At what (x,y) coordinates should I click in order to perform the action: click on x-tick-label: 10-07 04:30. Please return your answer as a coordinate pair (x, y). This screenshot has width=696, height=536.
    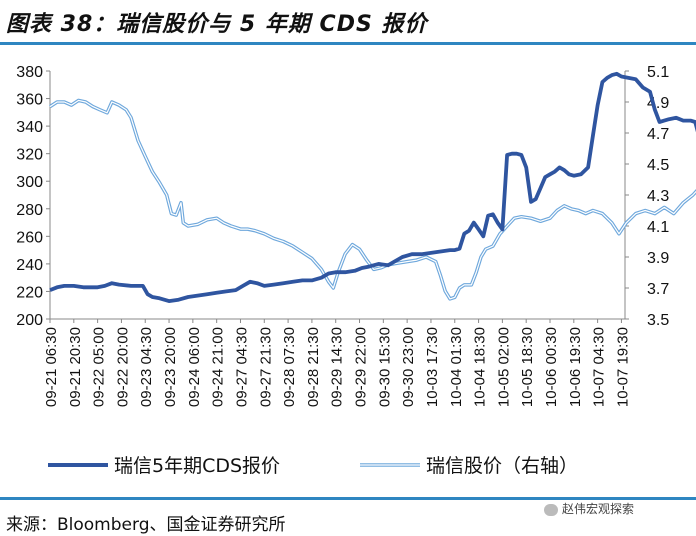
    Looking at the image, I should click on (599, 367).